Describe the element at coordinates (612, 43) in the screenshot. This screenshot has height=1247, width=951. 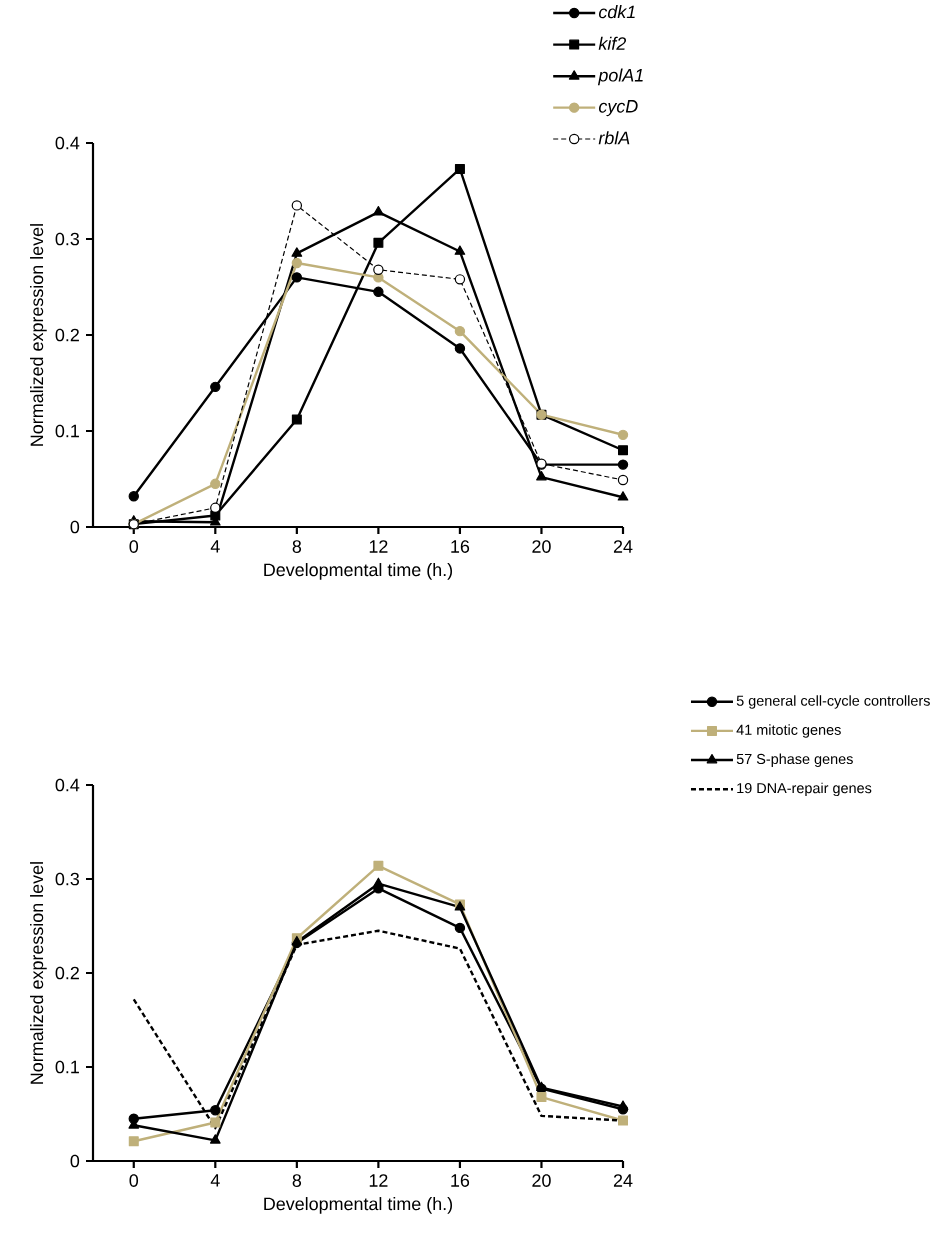
I see `legend-label: kif2` at that location.